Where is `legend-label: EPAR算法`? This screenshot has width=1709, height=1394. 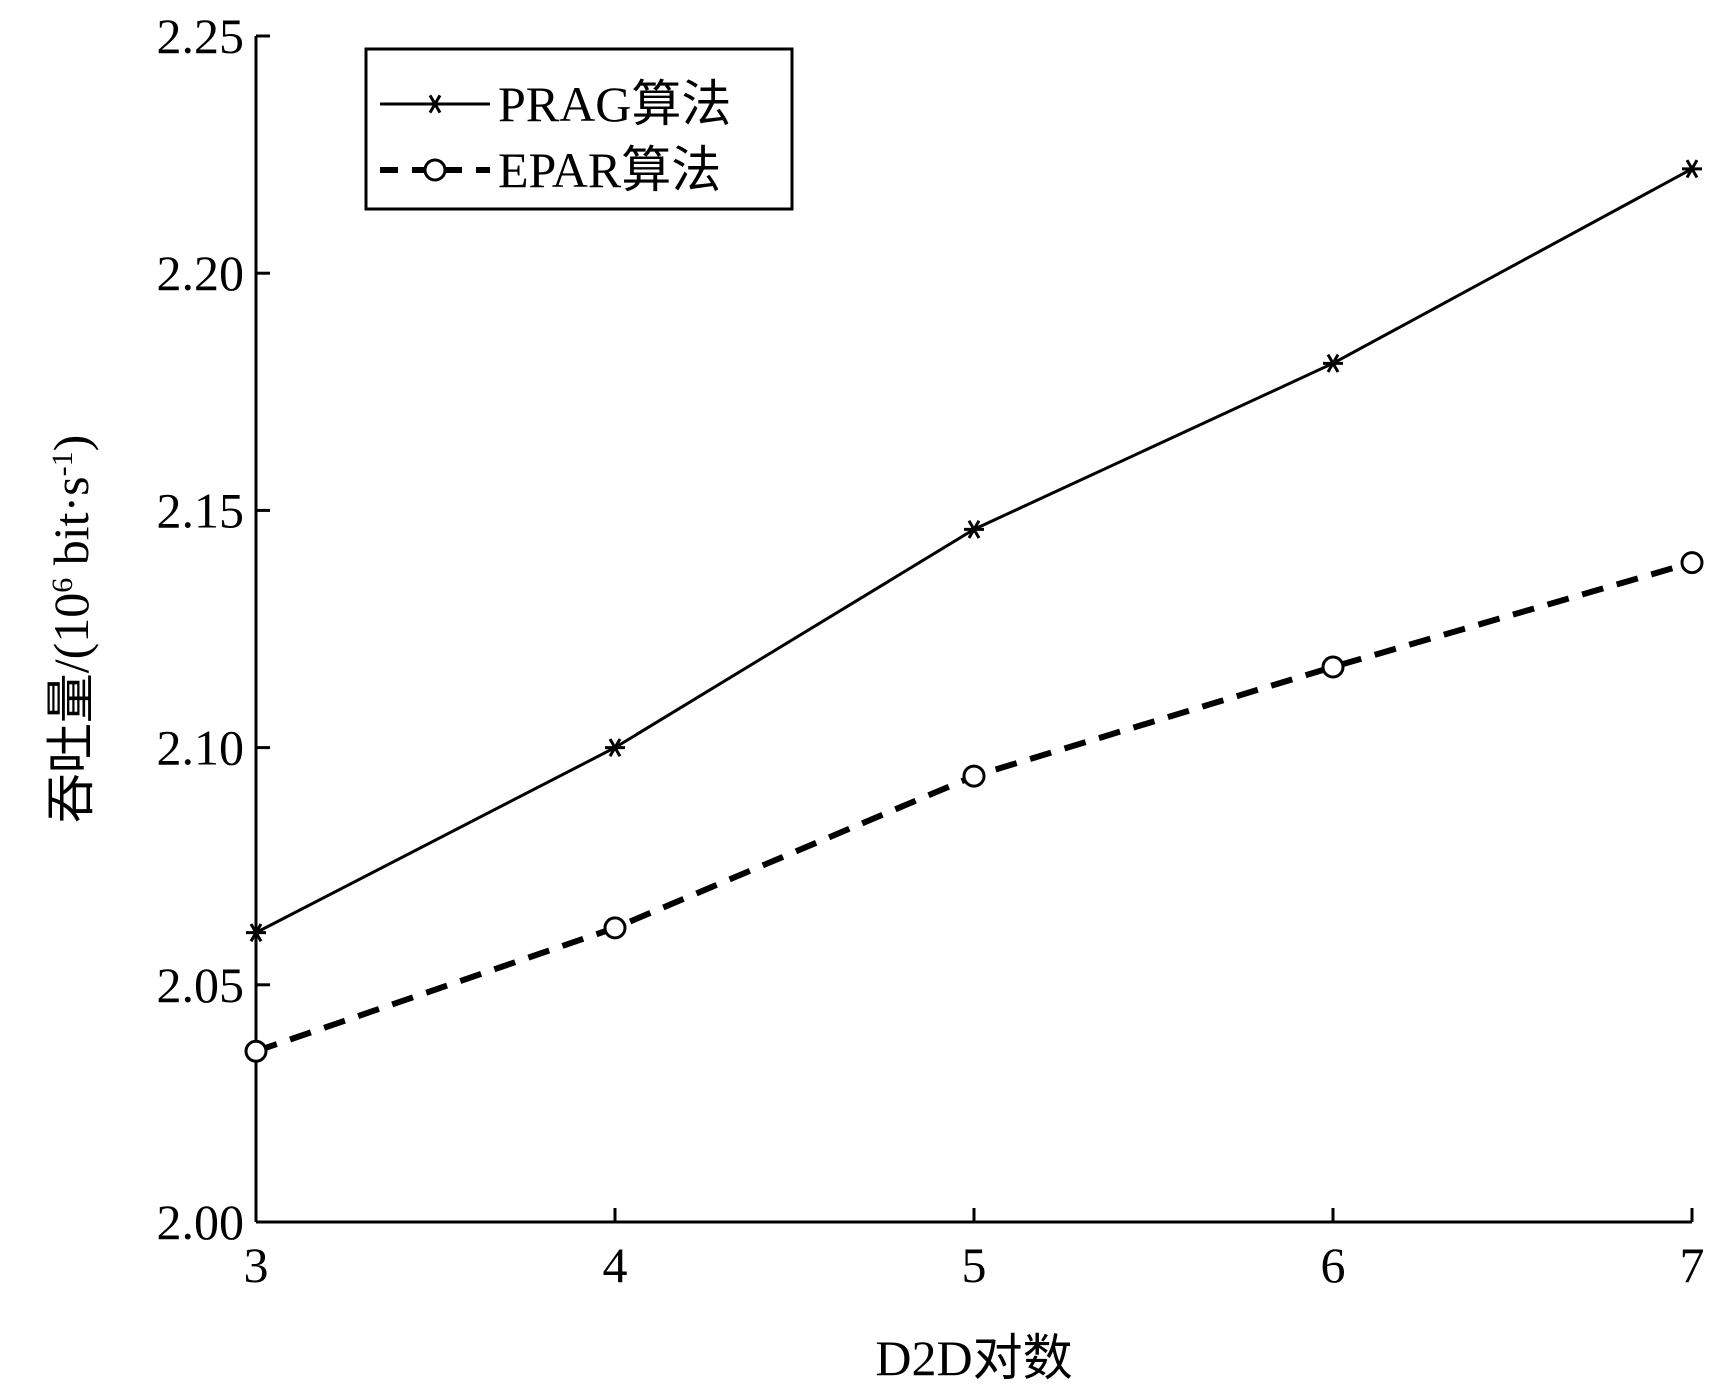 legend-label: EPAR算法 is located at coordinates (609, 170).